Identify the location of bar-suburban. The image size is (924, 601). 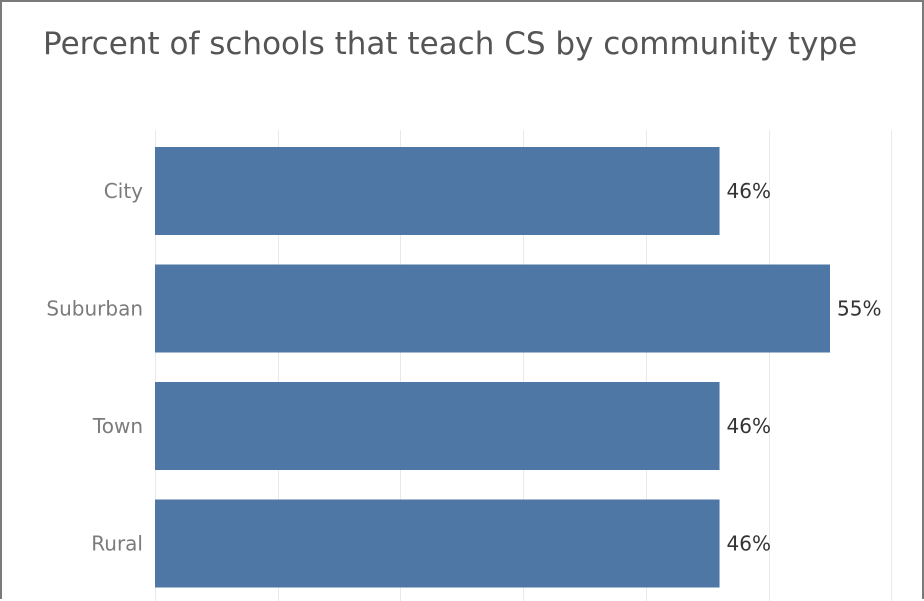
(492, 308).